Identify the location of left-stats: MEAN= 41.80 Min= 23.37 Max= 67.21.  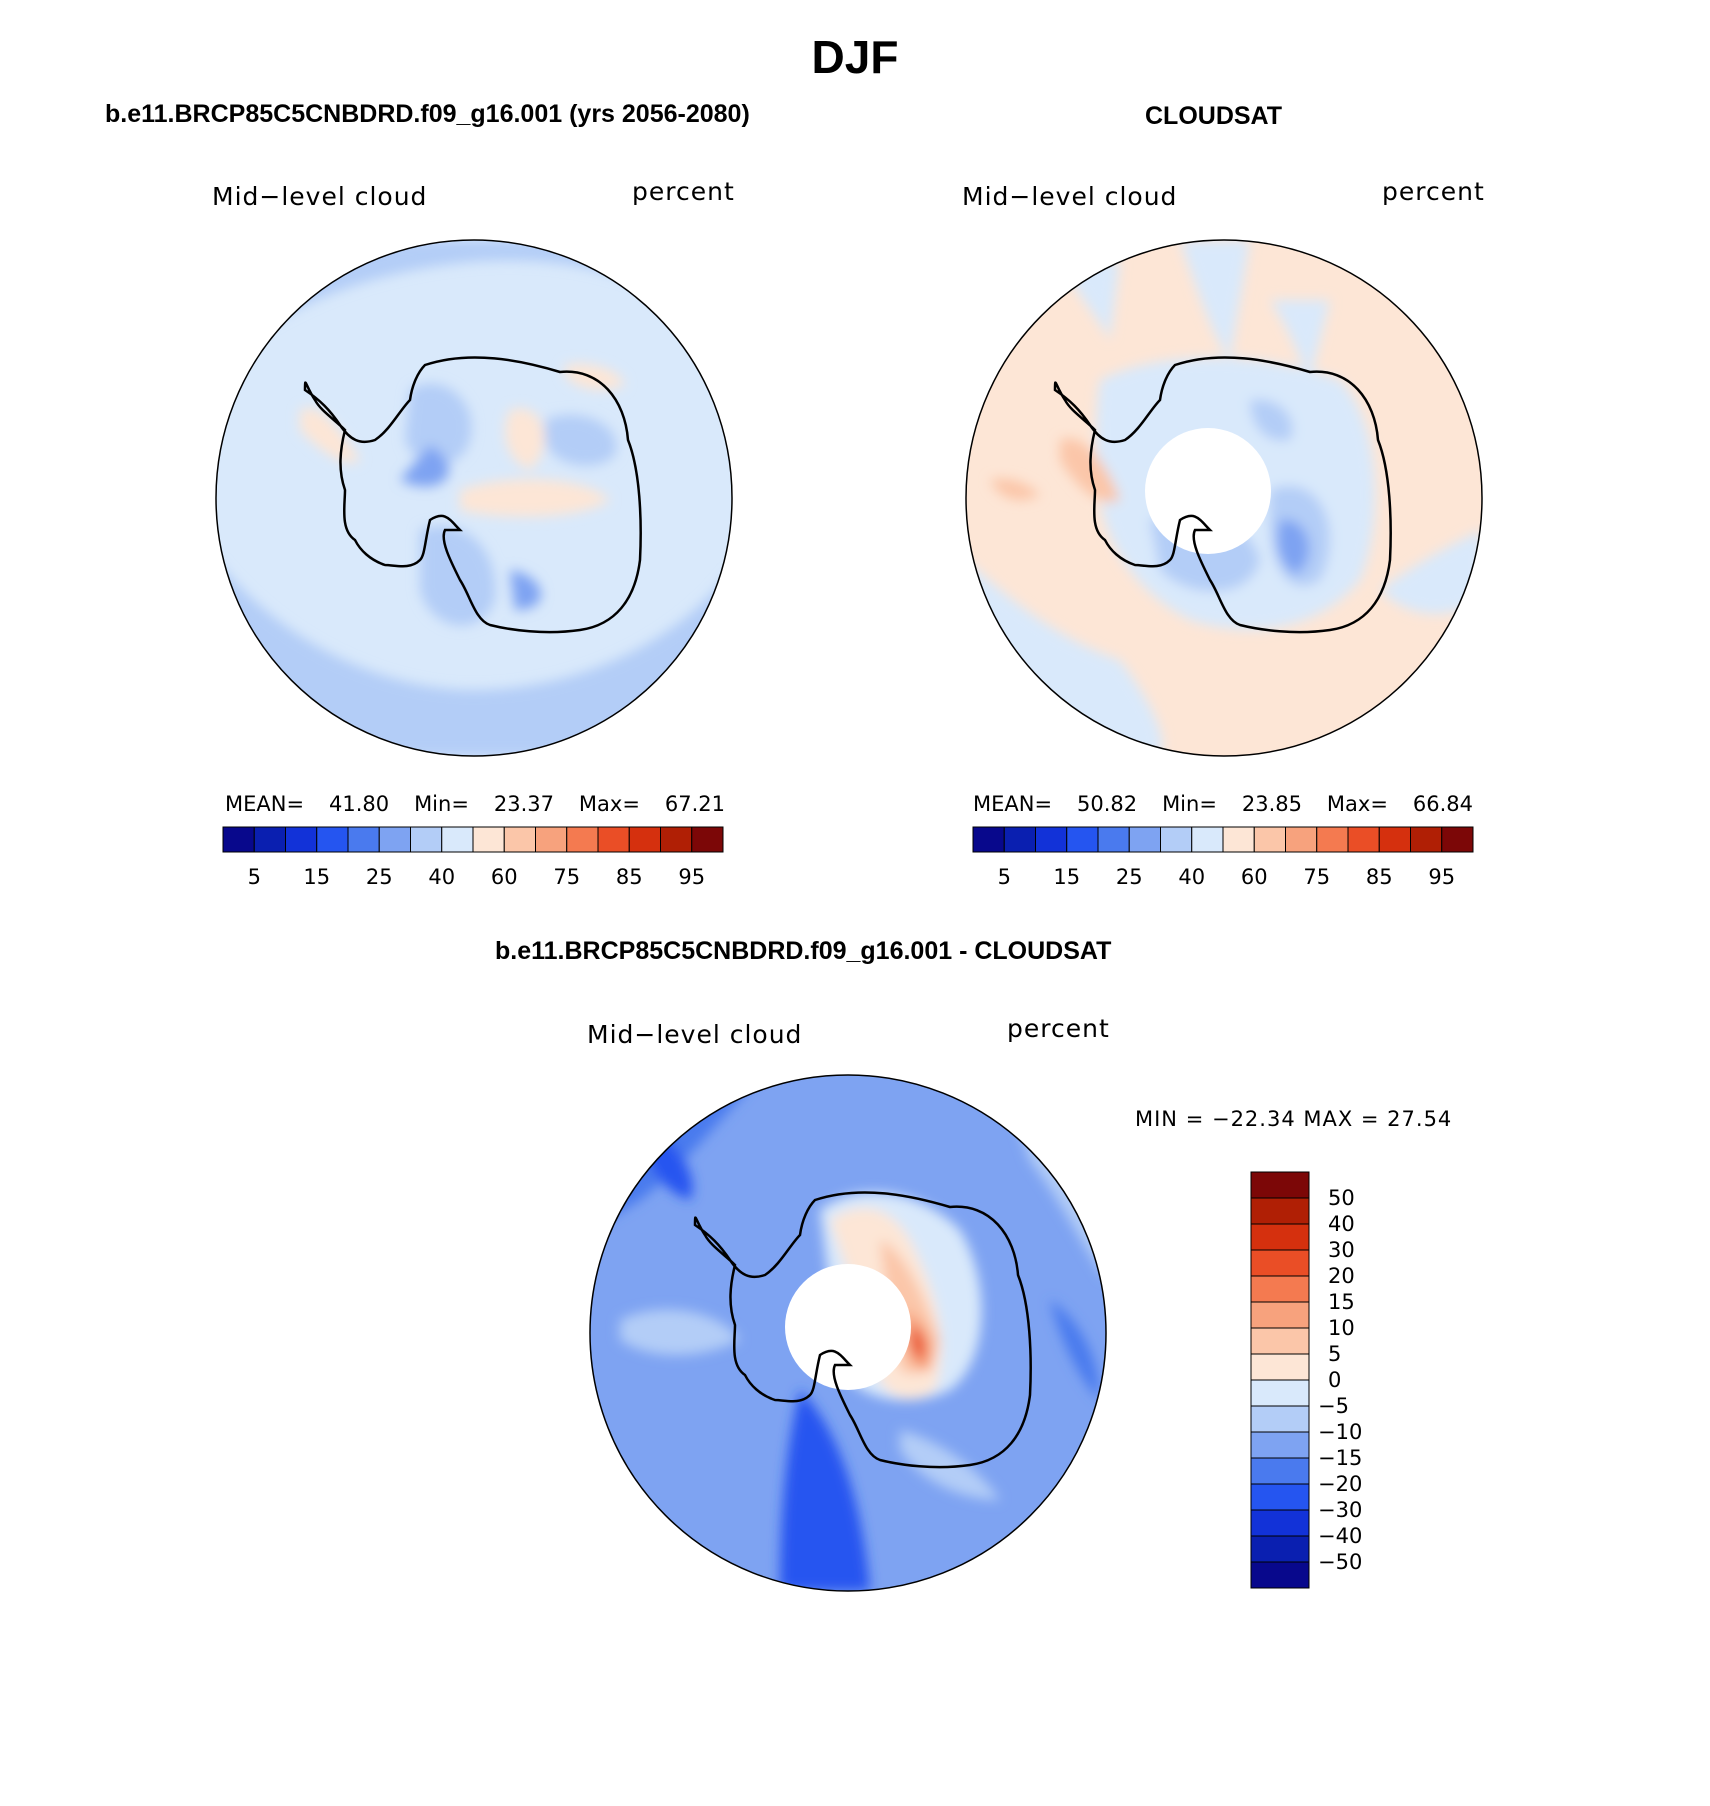
(475, 804).